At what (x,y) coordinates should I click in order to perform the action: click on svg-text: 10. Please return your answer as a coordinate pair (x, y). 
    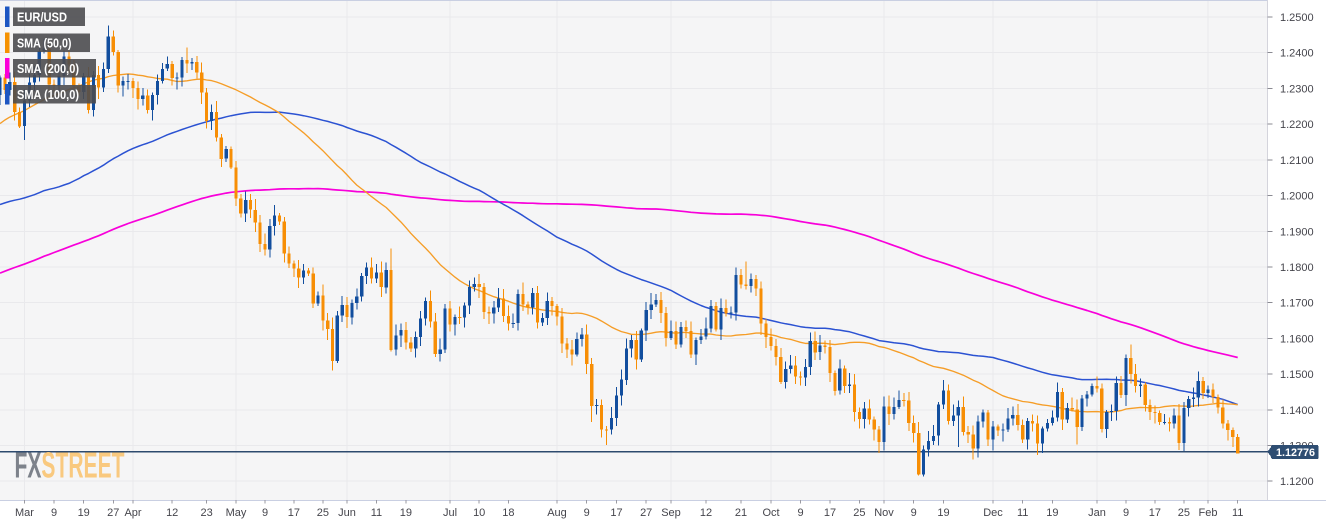
    Looking at the image, I should click on (479, 513).